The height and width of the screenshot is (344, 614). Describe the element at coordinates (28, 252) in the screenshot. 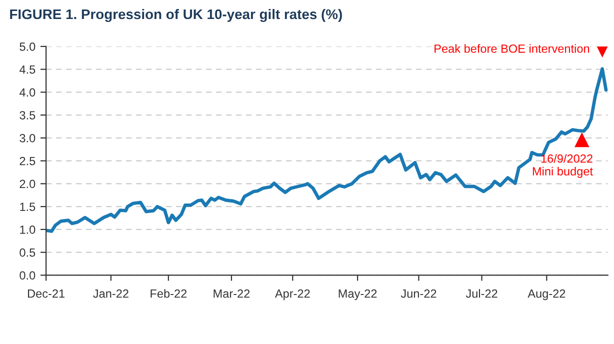

I see `y-tick-label: 0.5` at that location.